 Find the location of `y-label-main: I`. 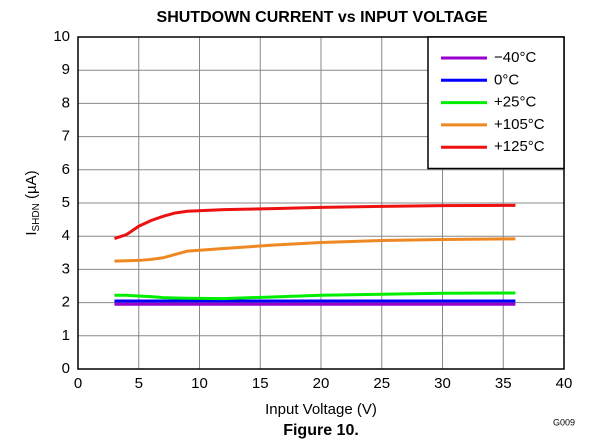

y-label-main: I is located at coordinates (31, 233).